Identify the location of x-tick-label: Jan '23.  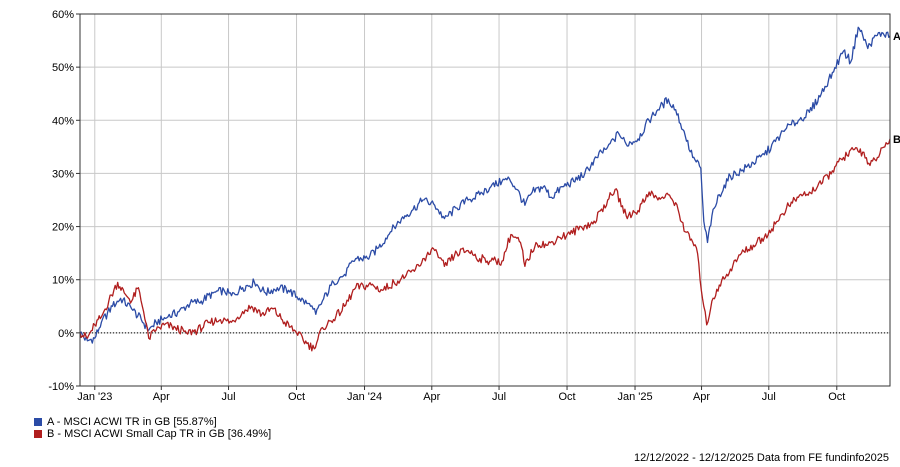
(94, 397).